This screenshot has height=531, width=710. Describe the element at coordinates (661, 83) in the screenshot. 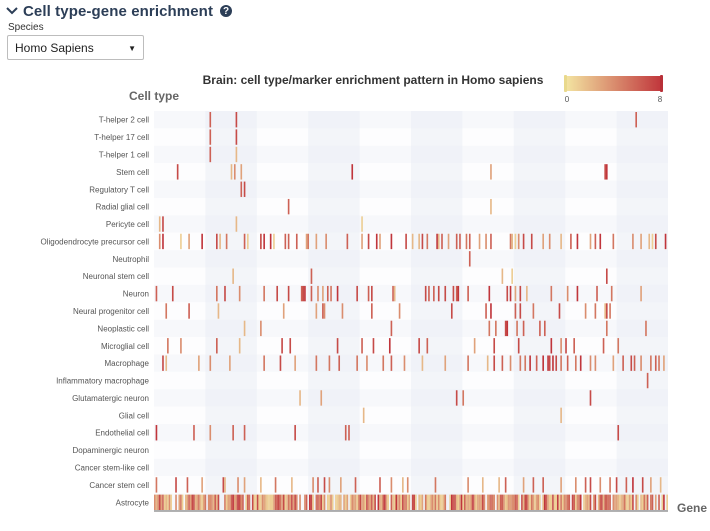

I see `colorbar-handle-max` at that location.